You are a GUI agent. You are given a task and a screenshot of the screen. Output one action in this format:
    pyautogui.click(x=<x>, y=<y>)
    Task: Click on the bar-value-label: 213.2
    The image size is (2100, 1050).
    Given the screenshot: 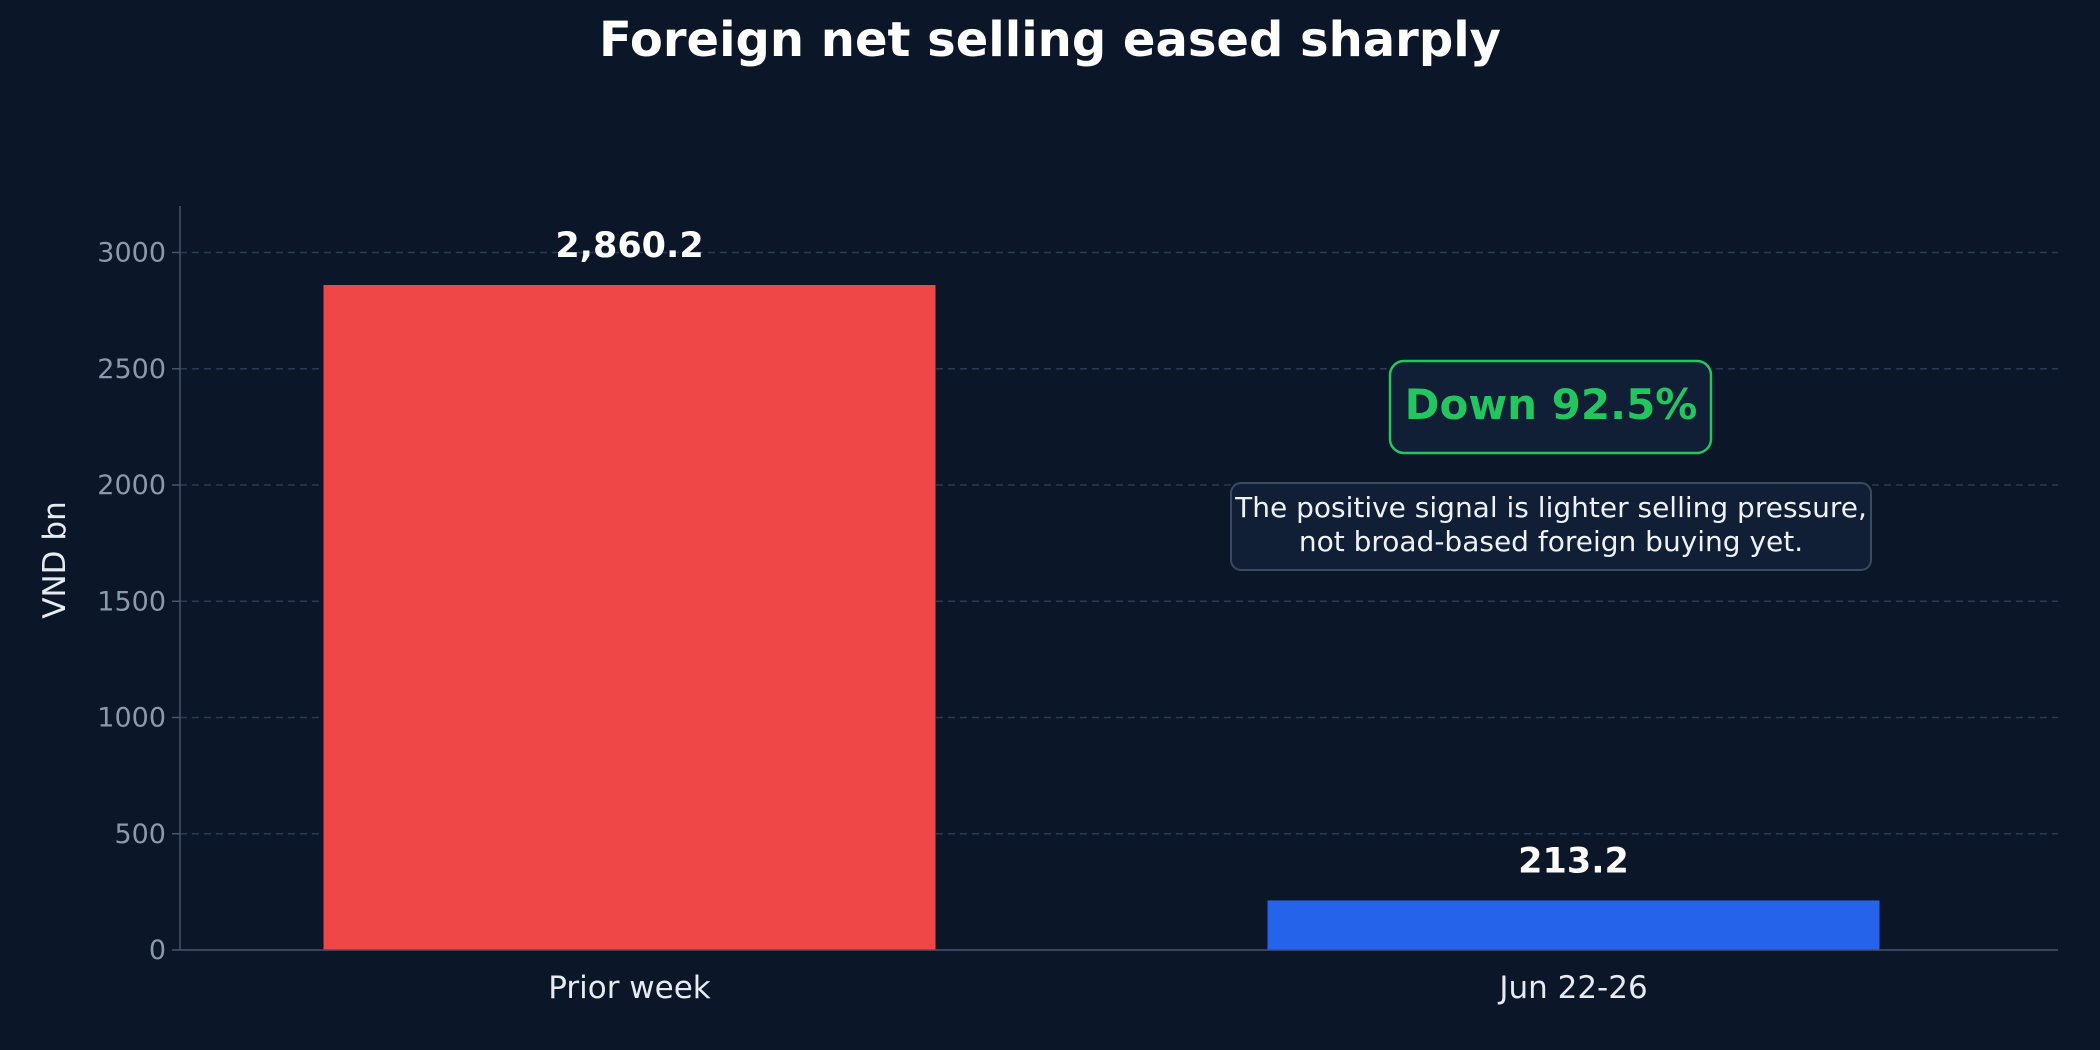 What is the action you would take?
    pyautogui.click(x=1573, y=861)
    